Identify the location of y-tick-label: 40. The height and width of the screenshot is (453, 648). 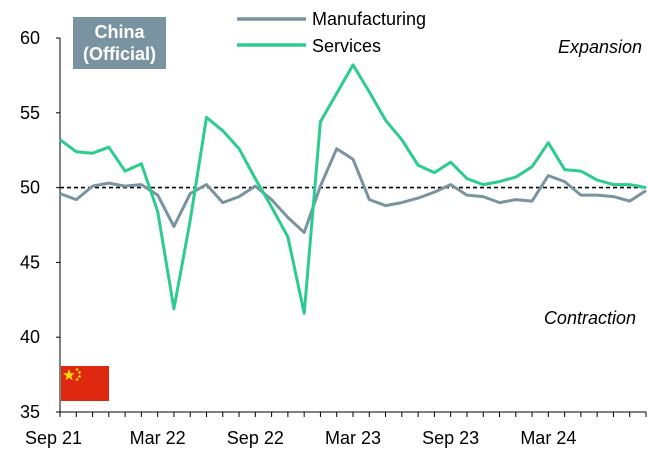
(30, 337).